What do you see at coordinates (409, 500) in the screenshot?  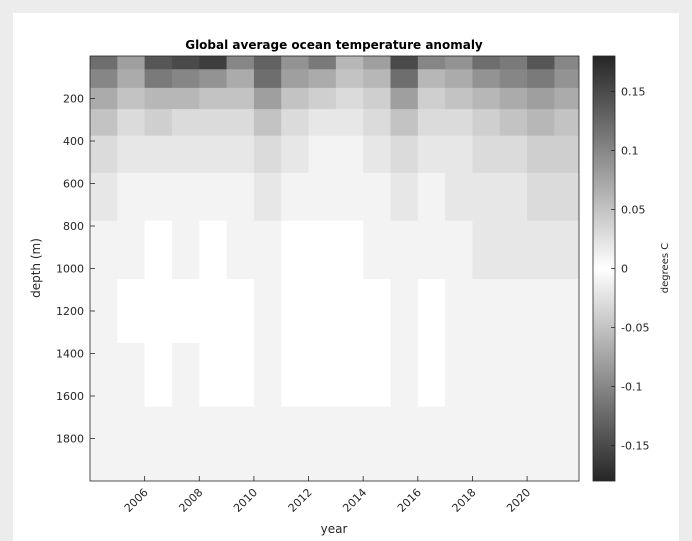 I see `x-tick-label: 2016` at bounding box center [409, 500].